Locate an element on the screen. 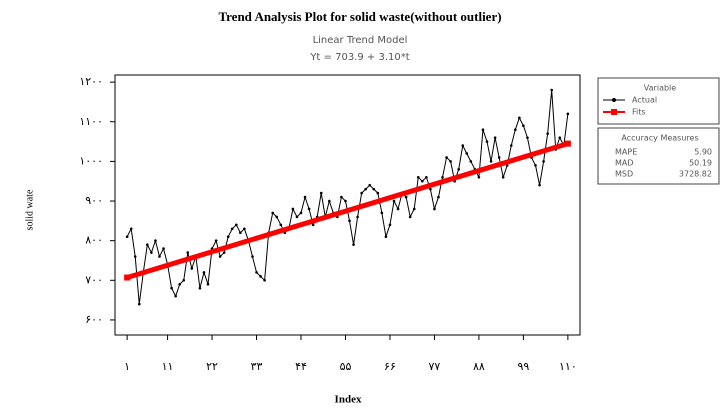 The width and height of the screenshot is (720, 414). accuracy-name: MAD is located at coordinates (624, 163).